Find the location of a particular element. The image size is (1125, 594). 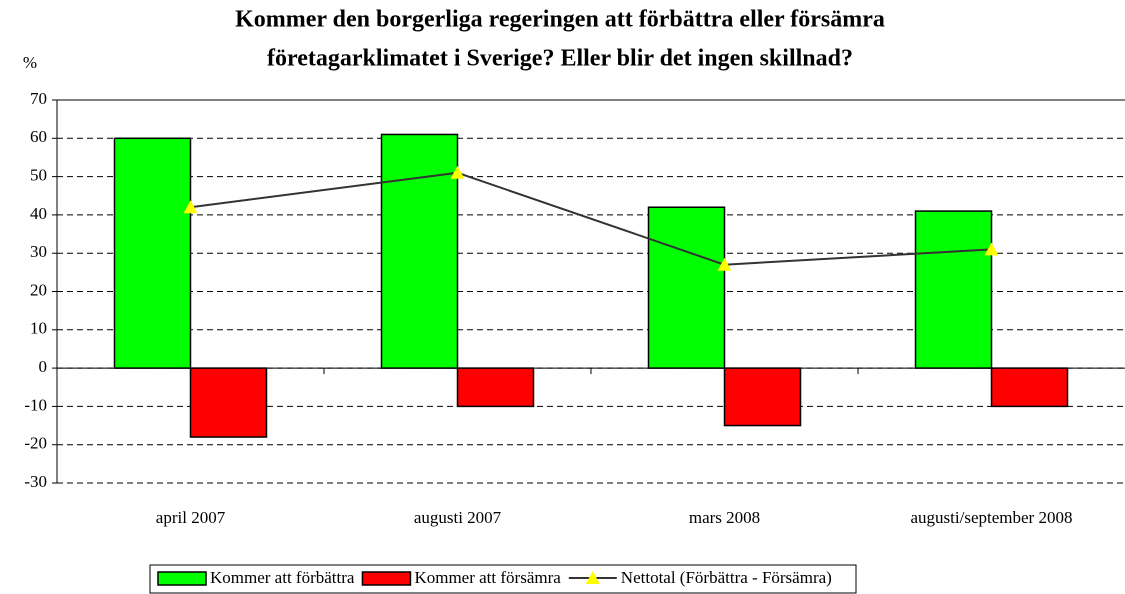

y-tick-label: -30 is located at coordinates (35, 481).